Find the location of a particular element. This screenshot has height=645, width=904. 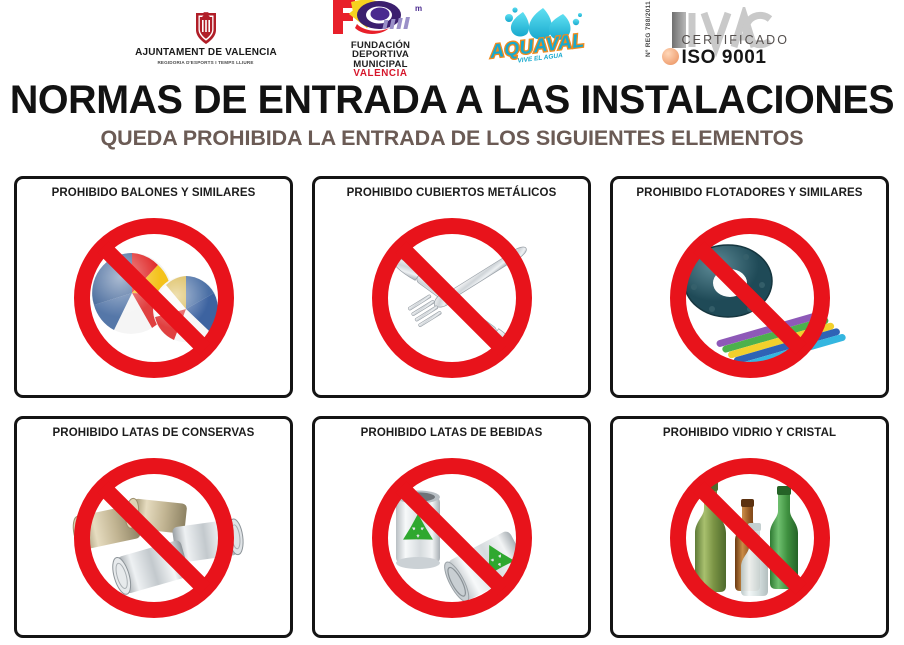

logo-fdm-line4: VALENCIA is located at coordinates (380, 73).